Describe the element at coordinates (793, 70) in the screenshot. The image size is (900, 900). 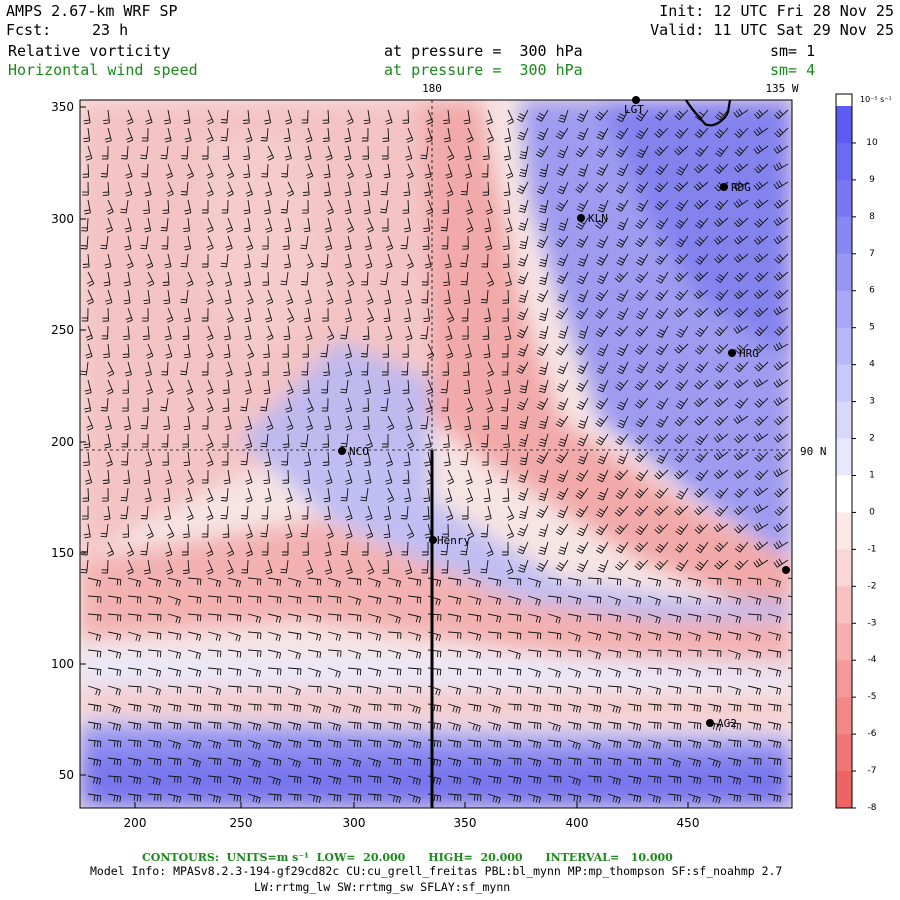
I see `field2-smoothing: sm= 4` at that location.